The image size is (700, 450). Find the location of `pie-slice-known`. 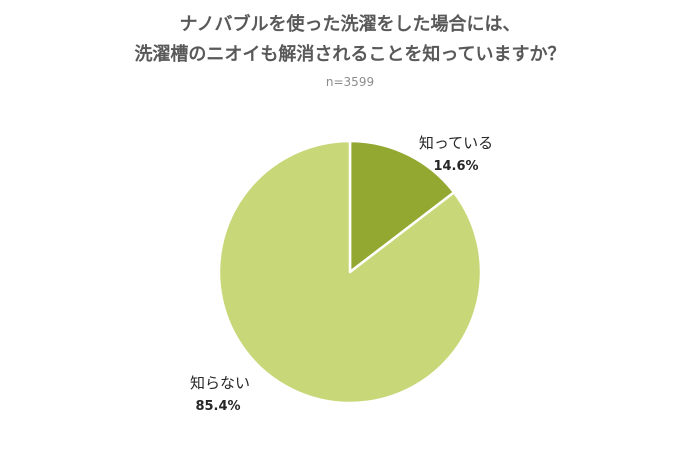

pie-slice-known is located at coordinates (402, 206).